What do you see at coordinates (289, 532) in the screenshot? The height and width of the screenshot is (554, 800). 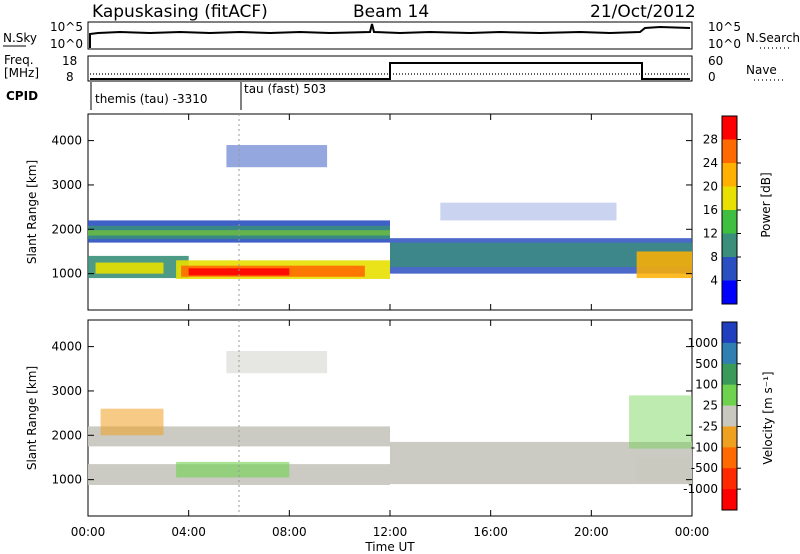 I see `x-tick-label: 08:00` at bounding box center [289, 532].